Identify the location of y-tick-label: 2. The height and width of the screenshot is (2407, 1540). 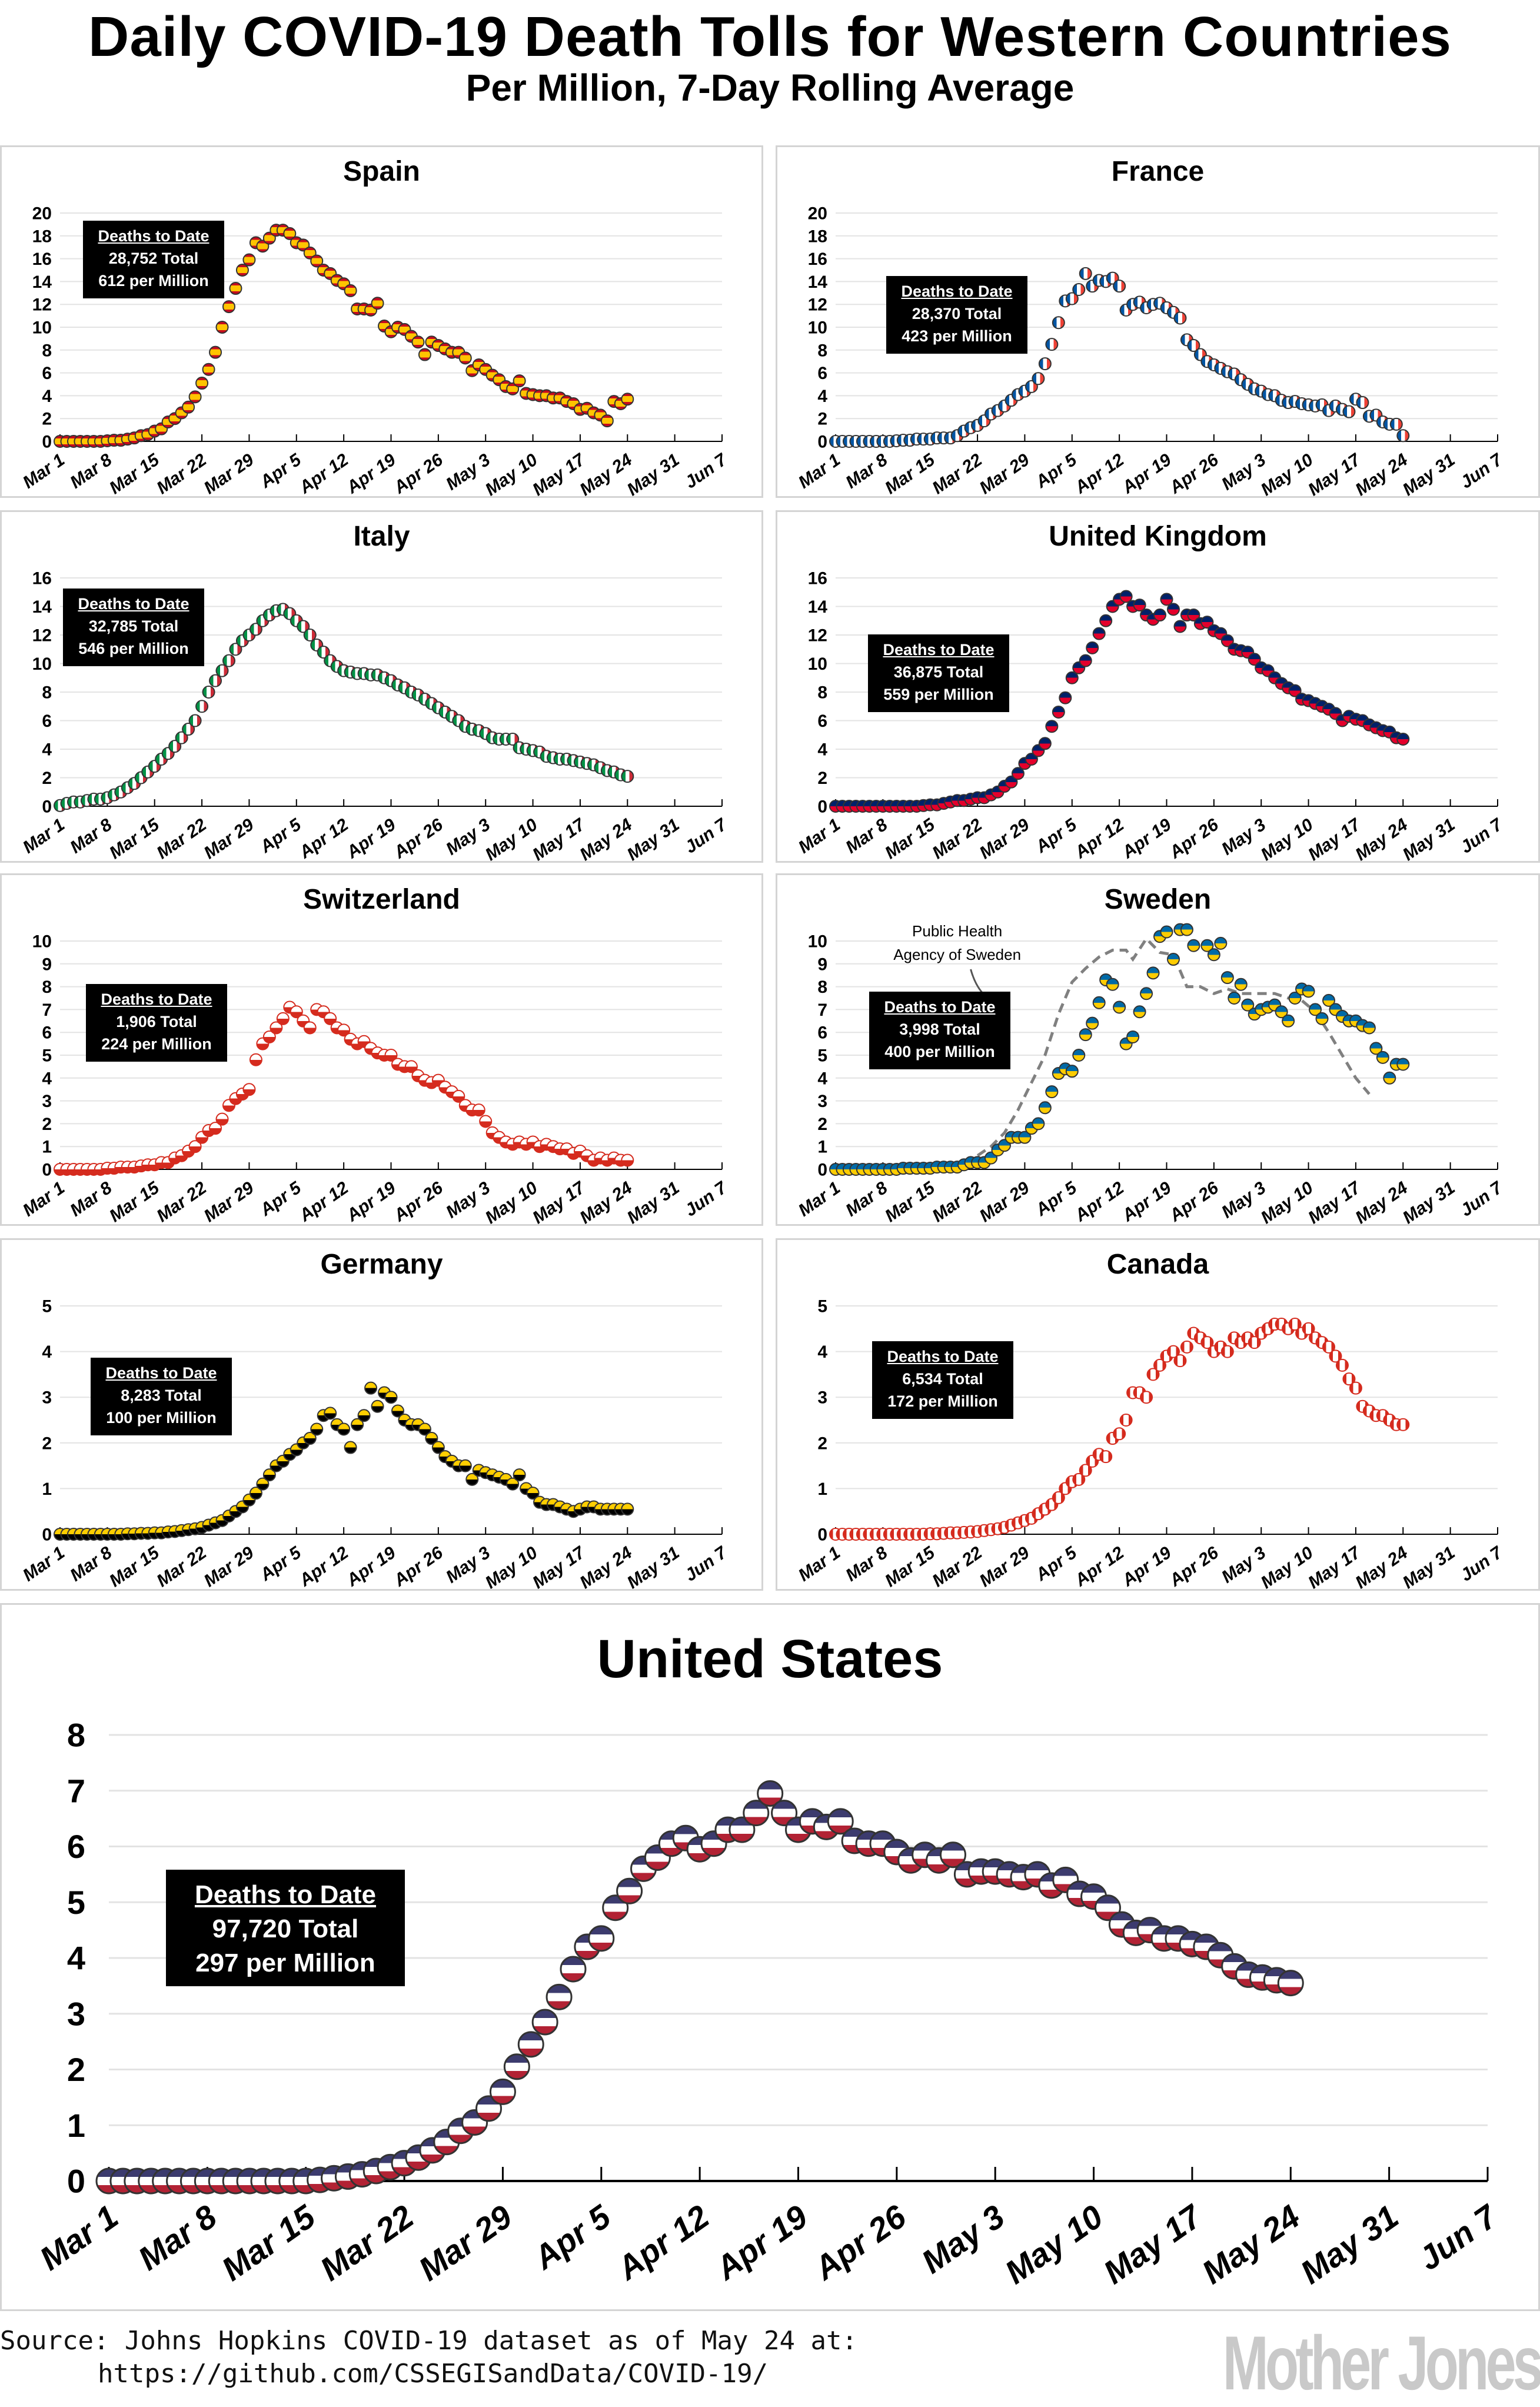
(47, 1124).